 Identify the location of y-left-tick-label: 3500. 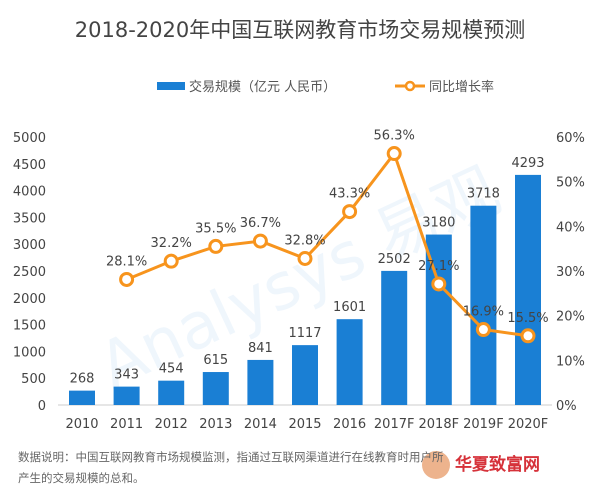
(29, 218).